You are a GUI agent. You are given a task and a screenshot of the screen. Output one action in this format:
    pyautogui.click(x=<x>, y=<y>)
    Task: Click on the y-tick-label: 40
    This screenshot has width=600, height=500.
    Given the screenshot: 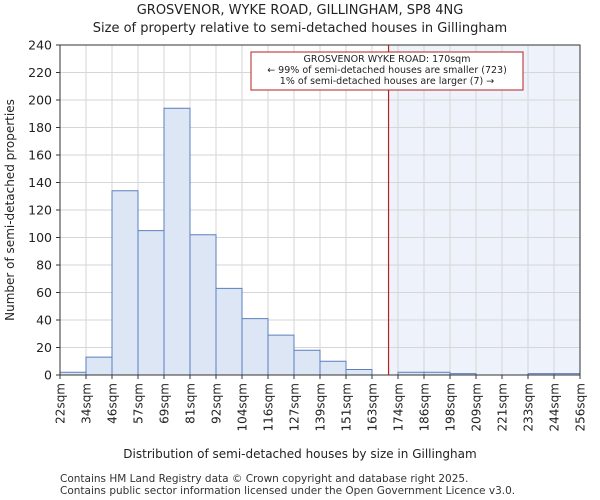 What is the action you would take?
    pyautogui.click(x=44, y=320)
    